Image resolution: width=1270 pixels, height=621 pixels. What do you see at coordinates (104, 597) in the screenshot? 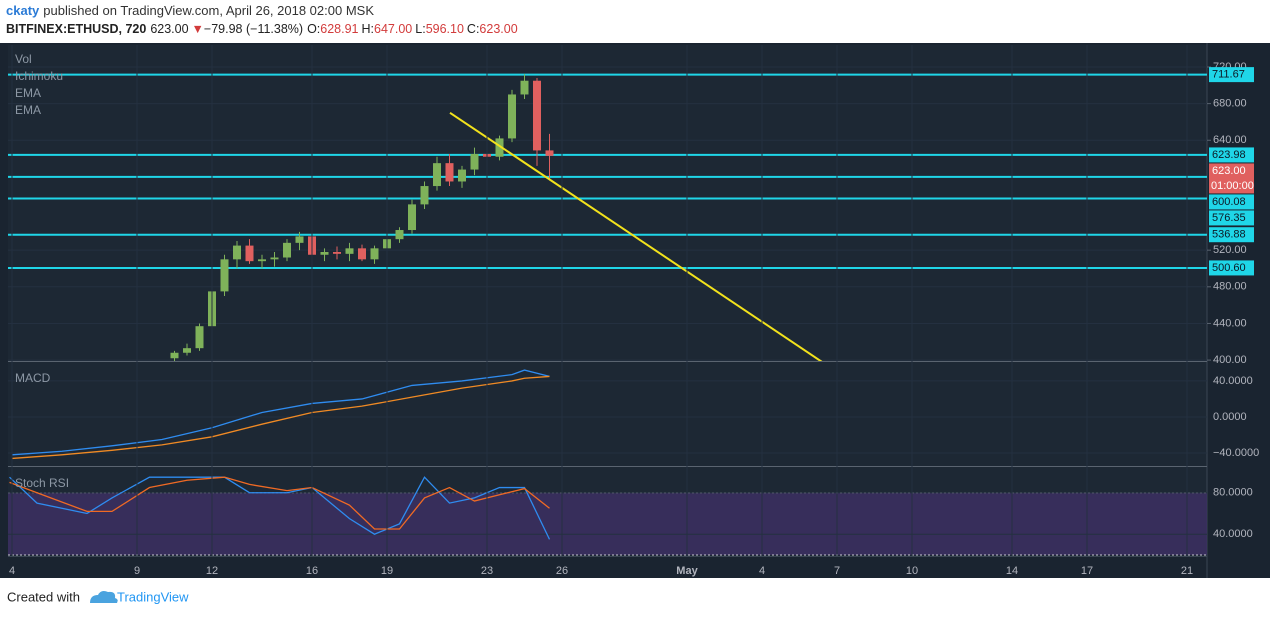
I see `logo` at bounding box center [104, 597].